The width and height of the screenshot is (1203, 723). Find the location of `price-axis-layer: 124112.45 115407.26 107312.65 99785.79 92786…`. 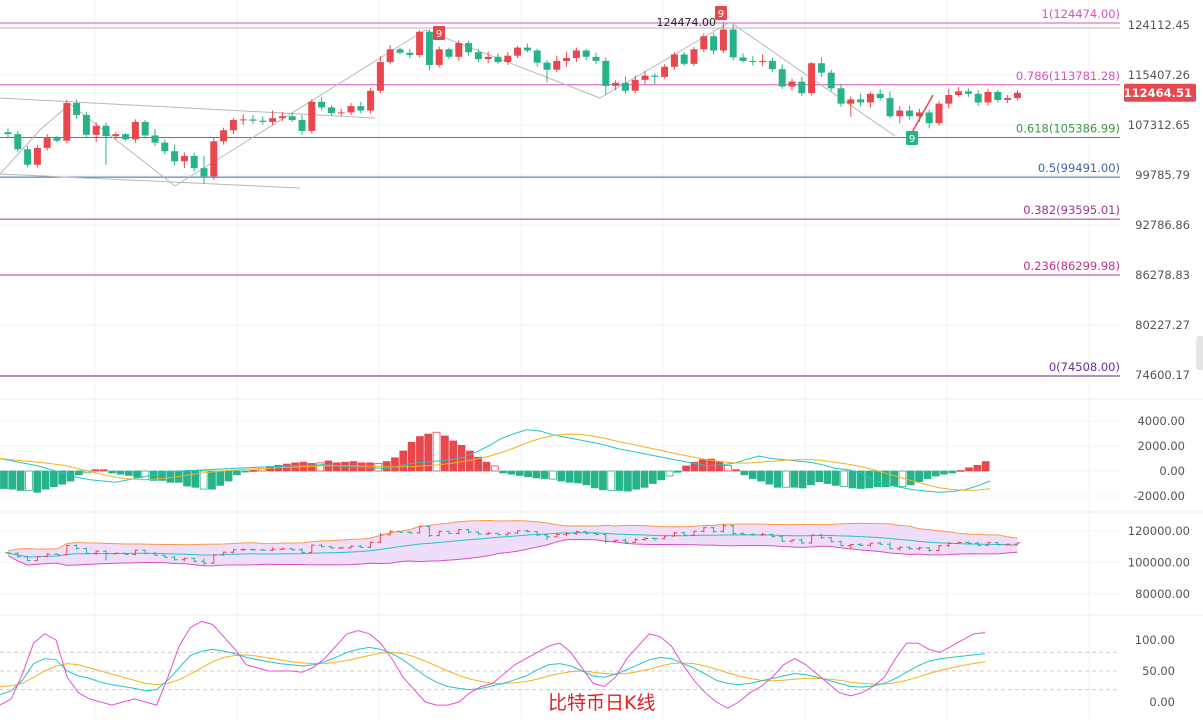

price-axis-layer: 124112.45 115407.26 107312.65 99785.79 92786… is located at coordinates (1160, 200).